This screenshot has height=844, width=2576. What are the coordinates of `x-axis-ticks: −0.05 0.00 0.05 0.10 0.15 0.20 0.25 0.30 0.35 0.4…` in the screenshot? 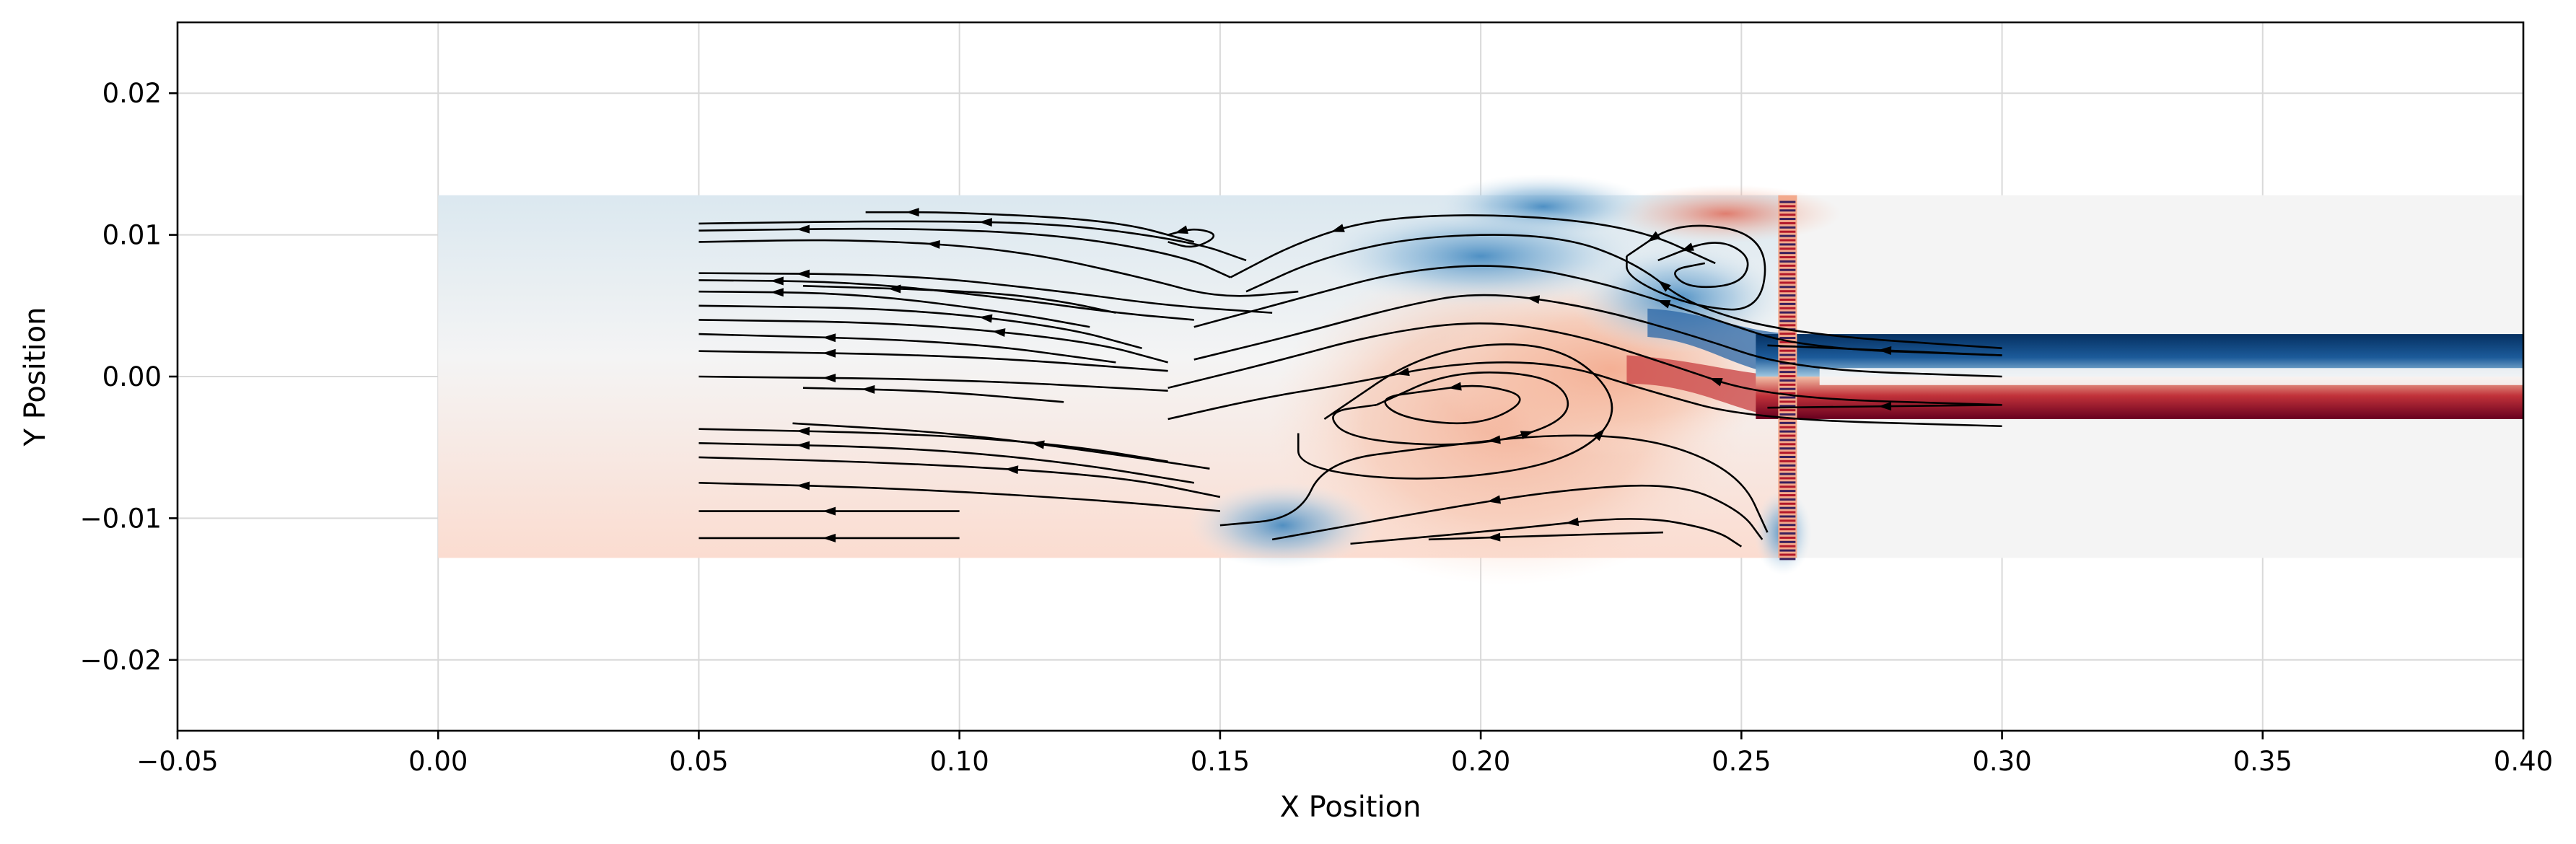 It's located at (1344, 754).